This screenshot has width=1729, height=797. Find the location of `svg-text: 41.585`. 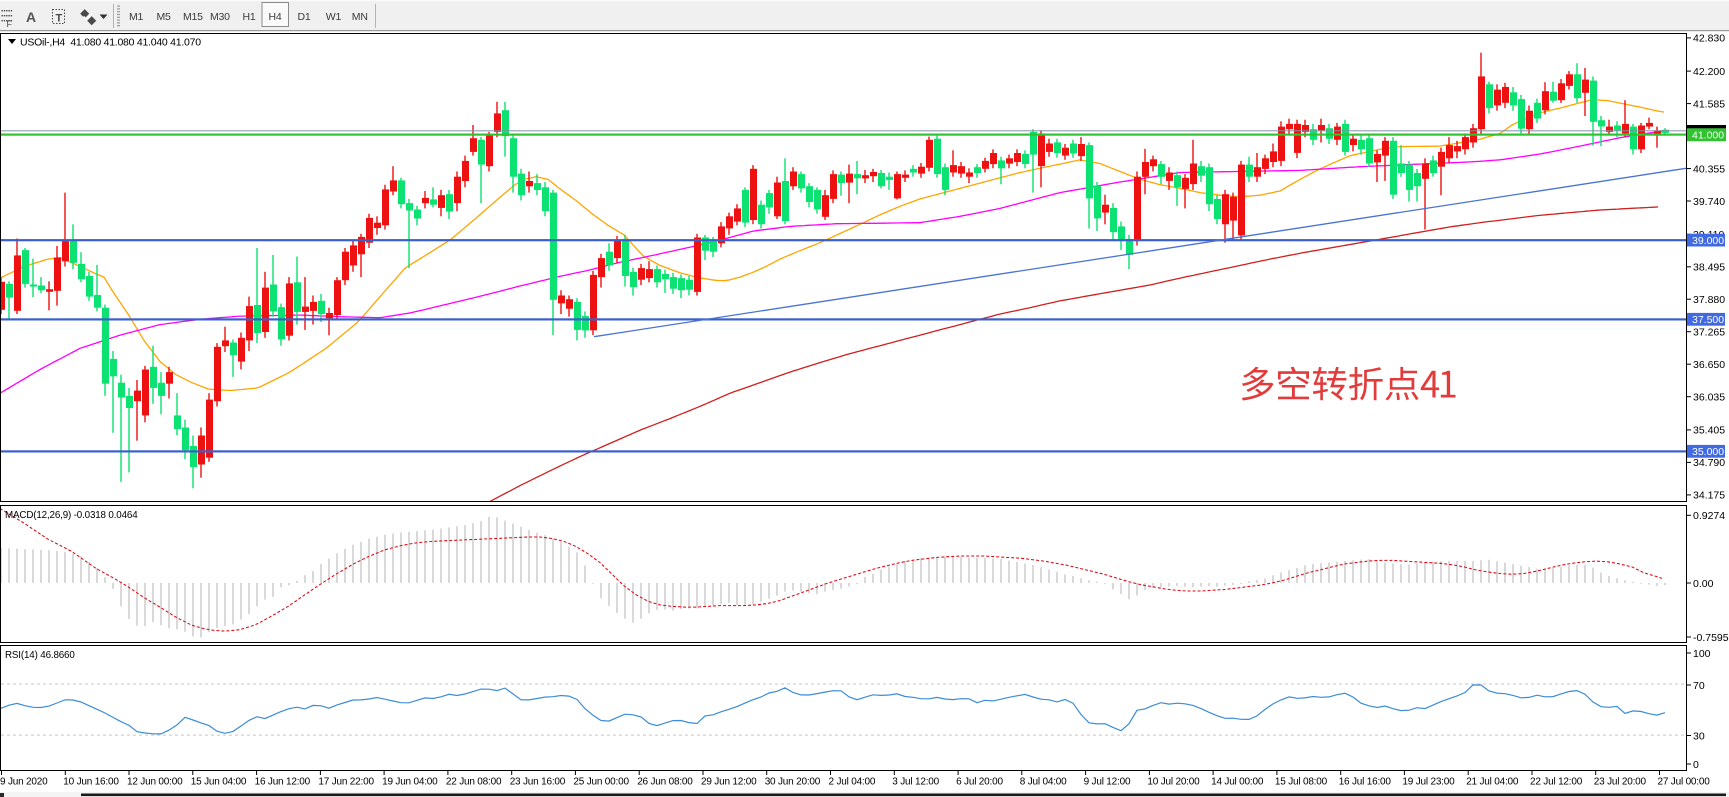

svg-text: 41.585 is located at coordinates (1709, 104).